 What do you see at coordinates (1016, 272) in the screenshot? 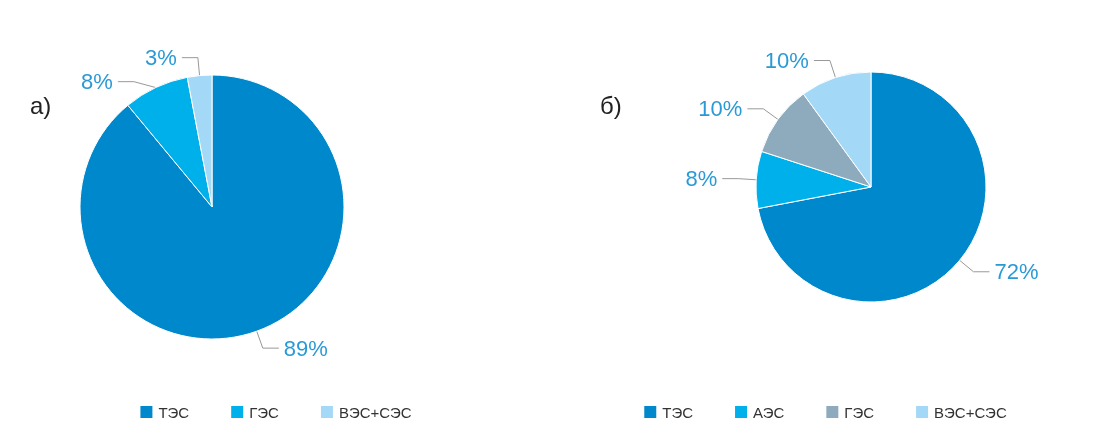
I see `data-label: 72%` at bounding box center [1016, 272].